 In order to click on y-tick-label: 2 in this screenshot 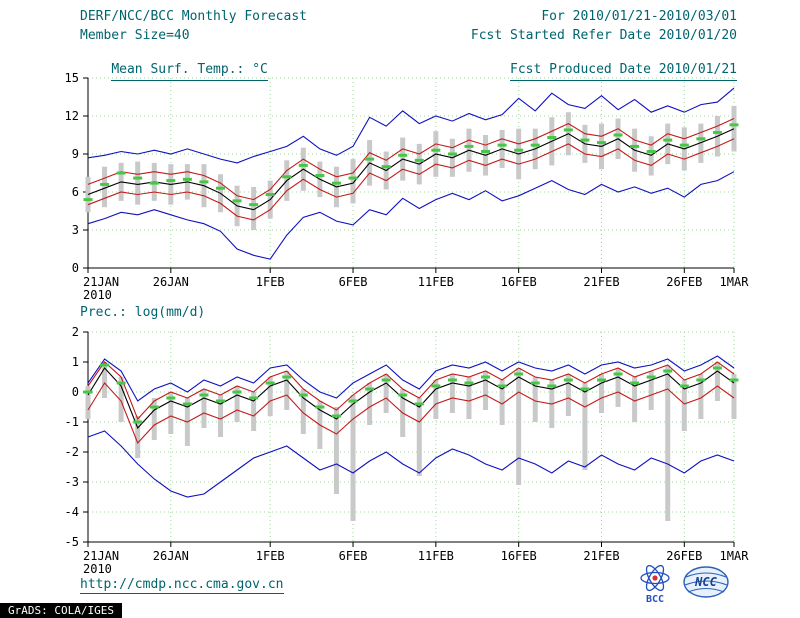, I will do `click(75, 332)`.